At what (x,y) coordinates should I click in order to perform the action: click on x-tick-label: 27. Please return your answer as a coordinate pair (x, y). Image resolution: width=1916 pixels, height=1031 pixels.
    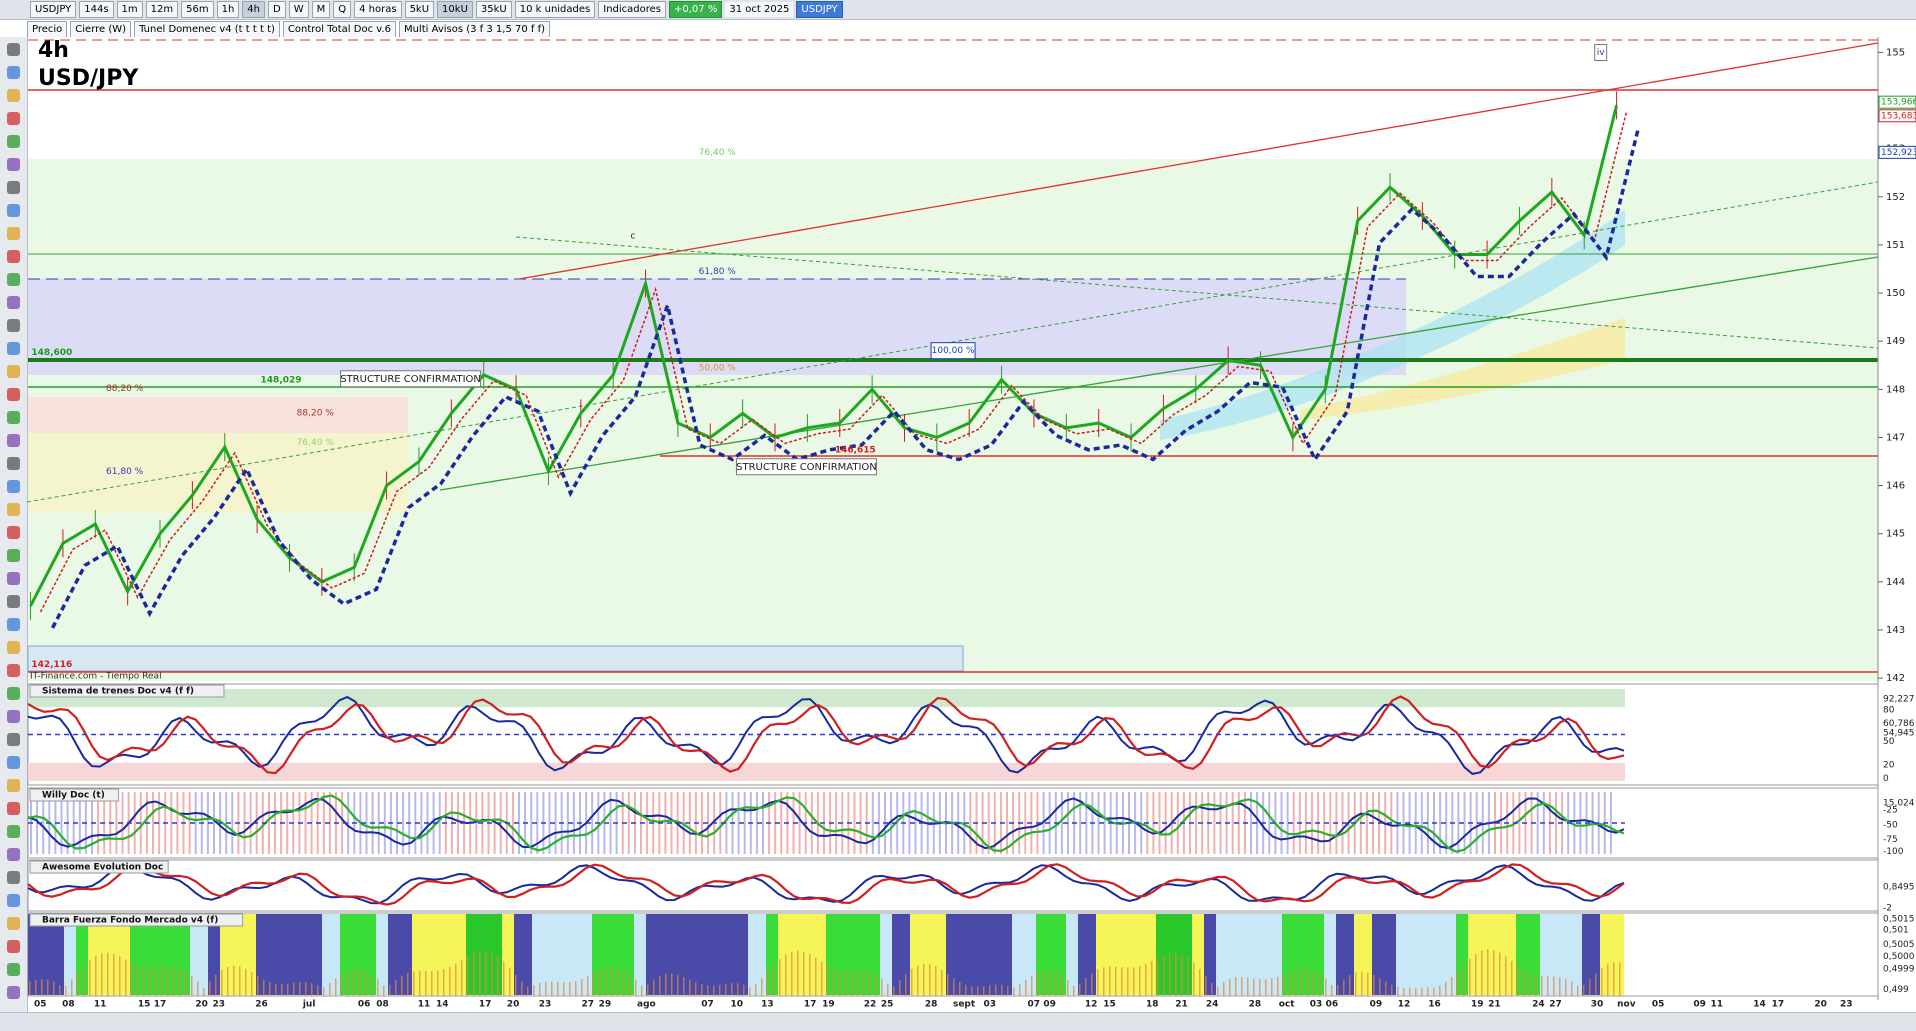
    Looking at the image, I should click on (587, 1005).